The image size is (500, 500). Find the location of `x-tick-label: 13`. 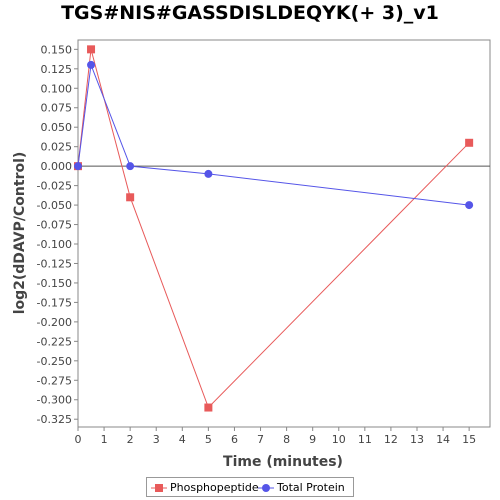

x-tick-label: 13 is located at coordinates (417, 439).